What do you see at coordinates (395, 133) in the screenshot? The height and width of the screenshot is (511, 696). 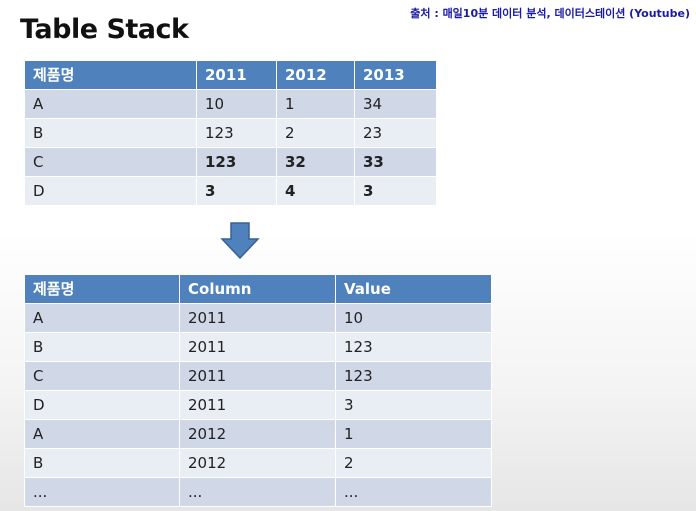 I see `table-cell: 23` at bounding box center [395, 133].